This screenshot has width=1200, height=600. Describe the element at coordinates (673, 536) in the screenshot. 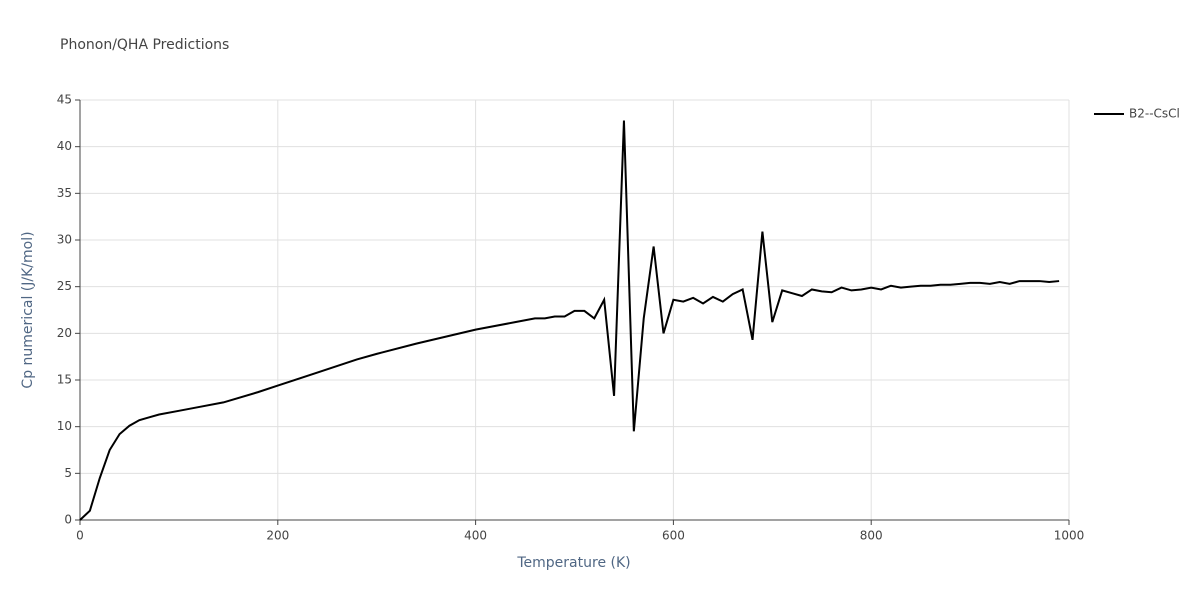

I see `x-tick-label: 600` at that location.